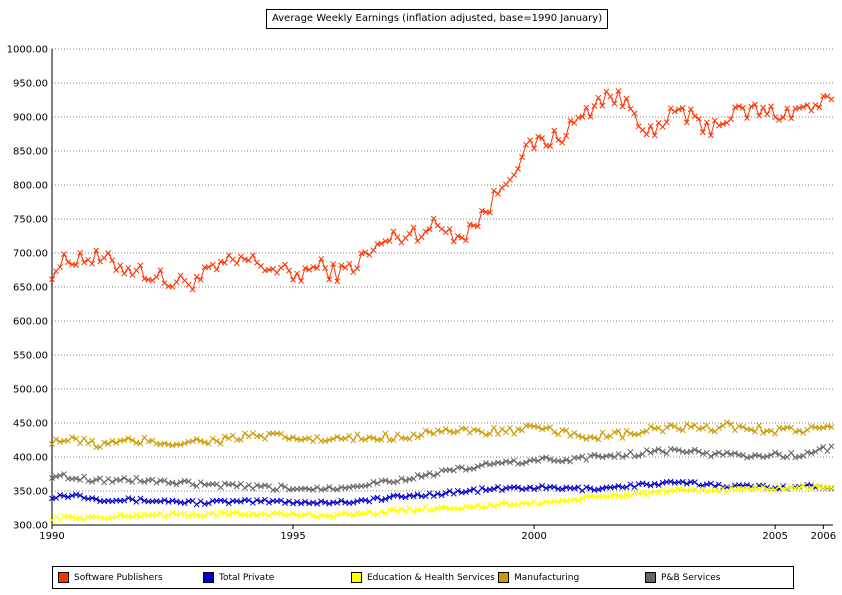 The height and width of the screenshot is (595, 842). What do you see at coordinates (30, 152) in the screenshot?
I see `y-tick-label: 850.00` at bounding box center [30, 152].